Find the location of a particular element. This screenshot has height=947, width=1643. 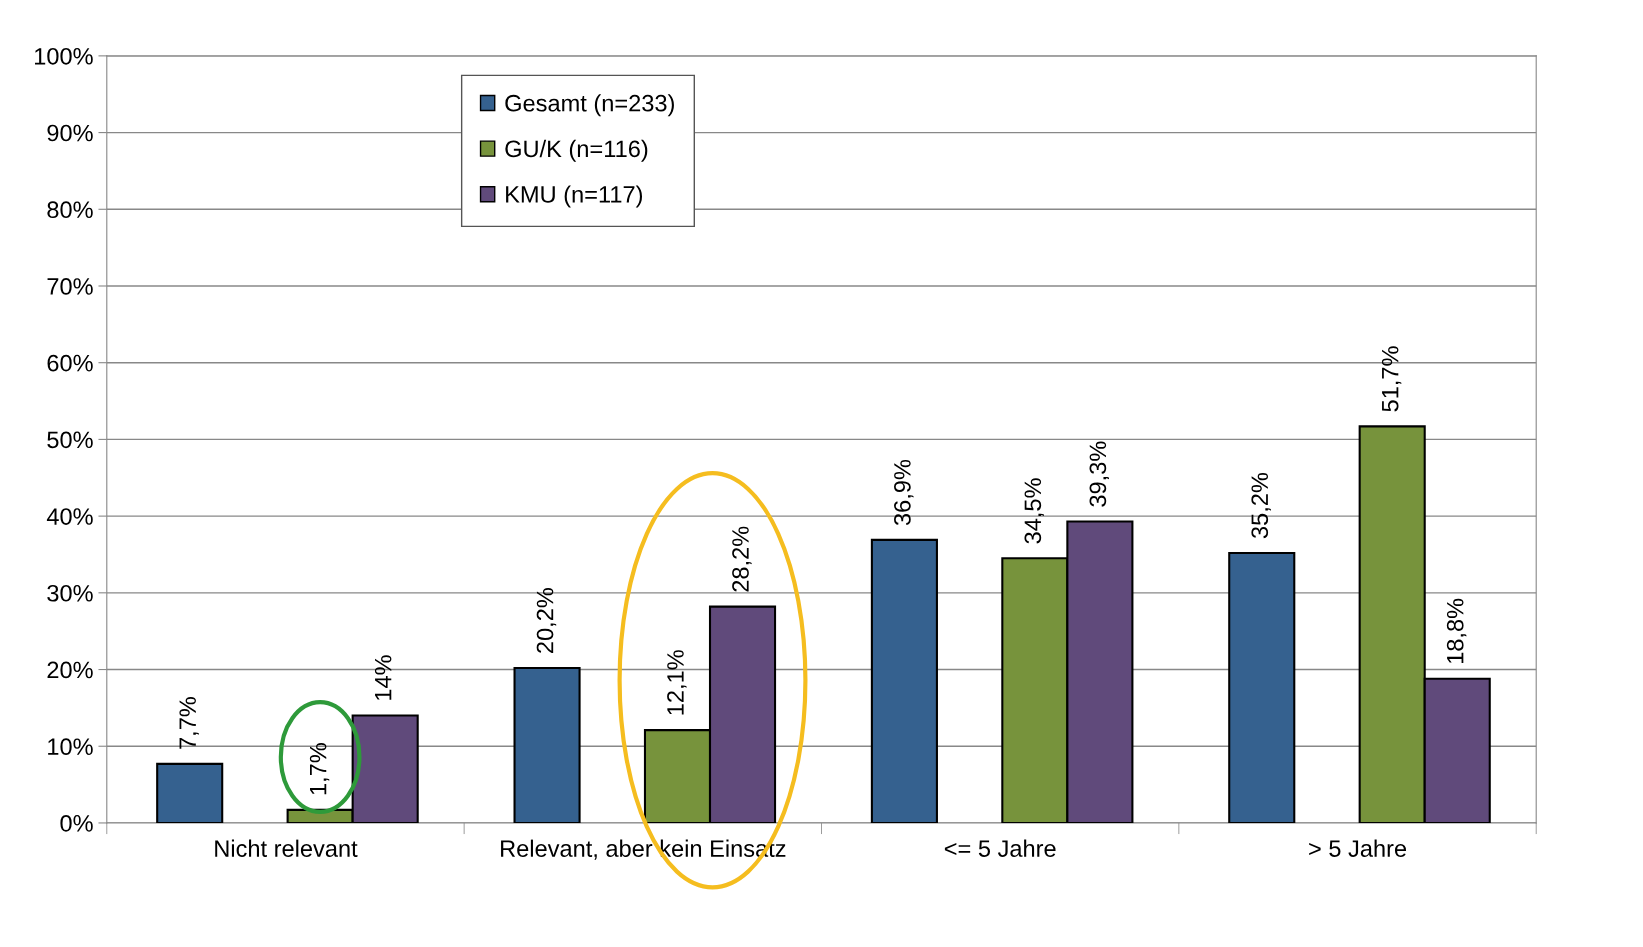

data-label: 35,2% is located at coordinates (1261, 505).